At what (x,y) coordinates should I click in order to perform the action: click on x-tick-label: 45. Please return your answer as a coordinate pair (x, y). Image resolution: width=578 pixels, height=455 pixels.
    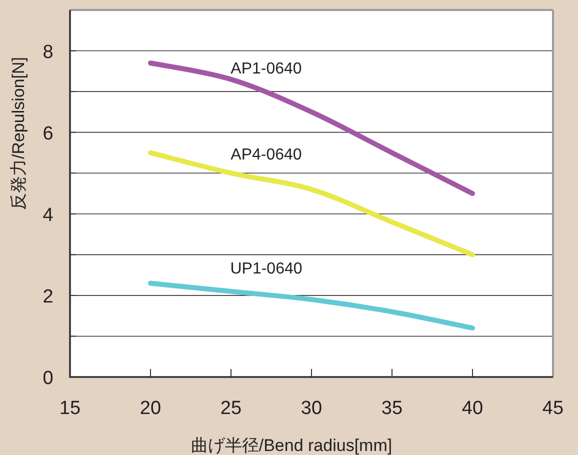
    Looking at the image, I should click on (553, 408).